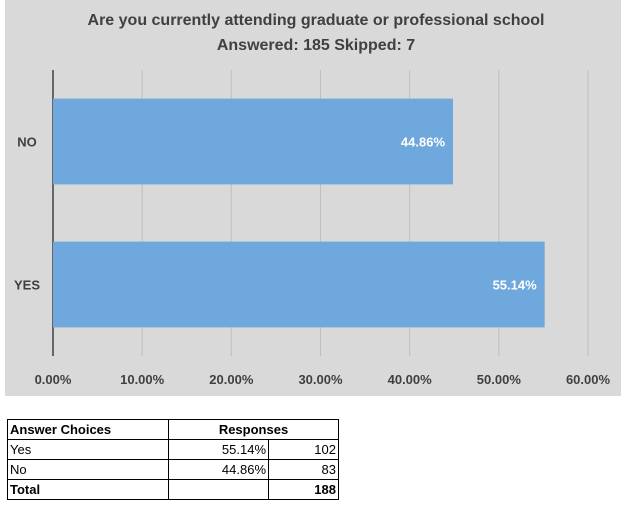 Image resolution: width=626 pixels, height=517 pixels. I want to click on cell-percent: 55.14%, so click(218, 449).